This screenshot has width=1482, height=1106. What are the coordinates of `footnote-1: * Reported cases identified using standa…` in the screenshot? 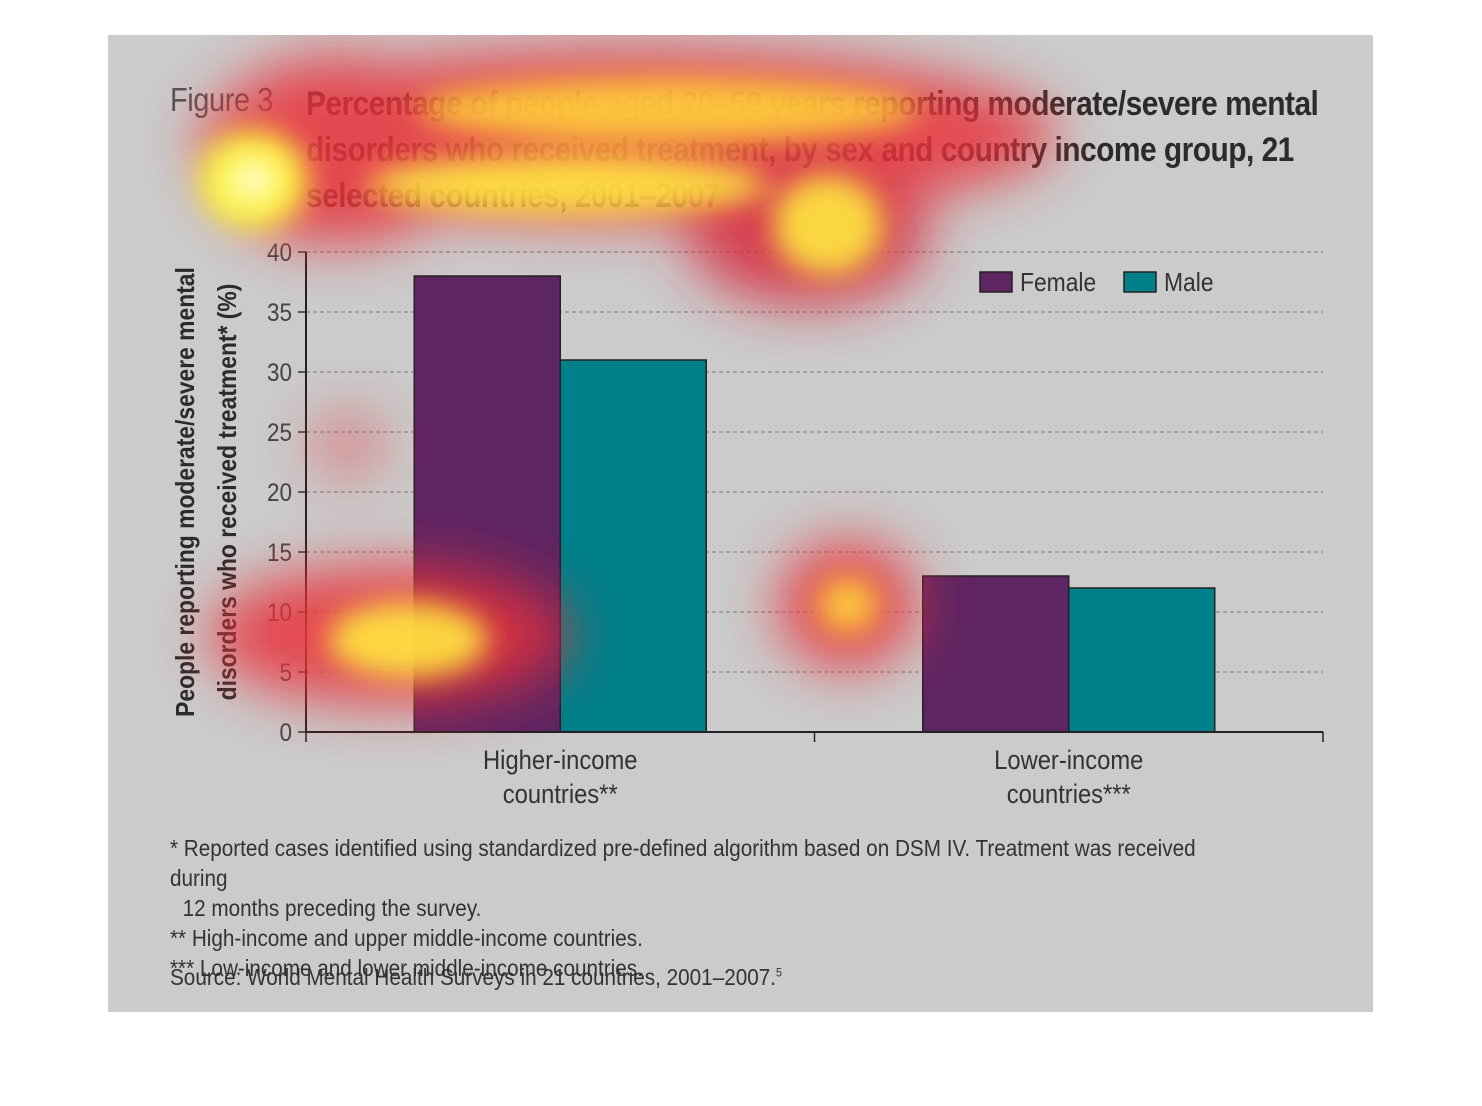 It's located at (683, 863).